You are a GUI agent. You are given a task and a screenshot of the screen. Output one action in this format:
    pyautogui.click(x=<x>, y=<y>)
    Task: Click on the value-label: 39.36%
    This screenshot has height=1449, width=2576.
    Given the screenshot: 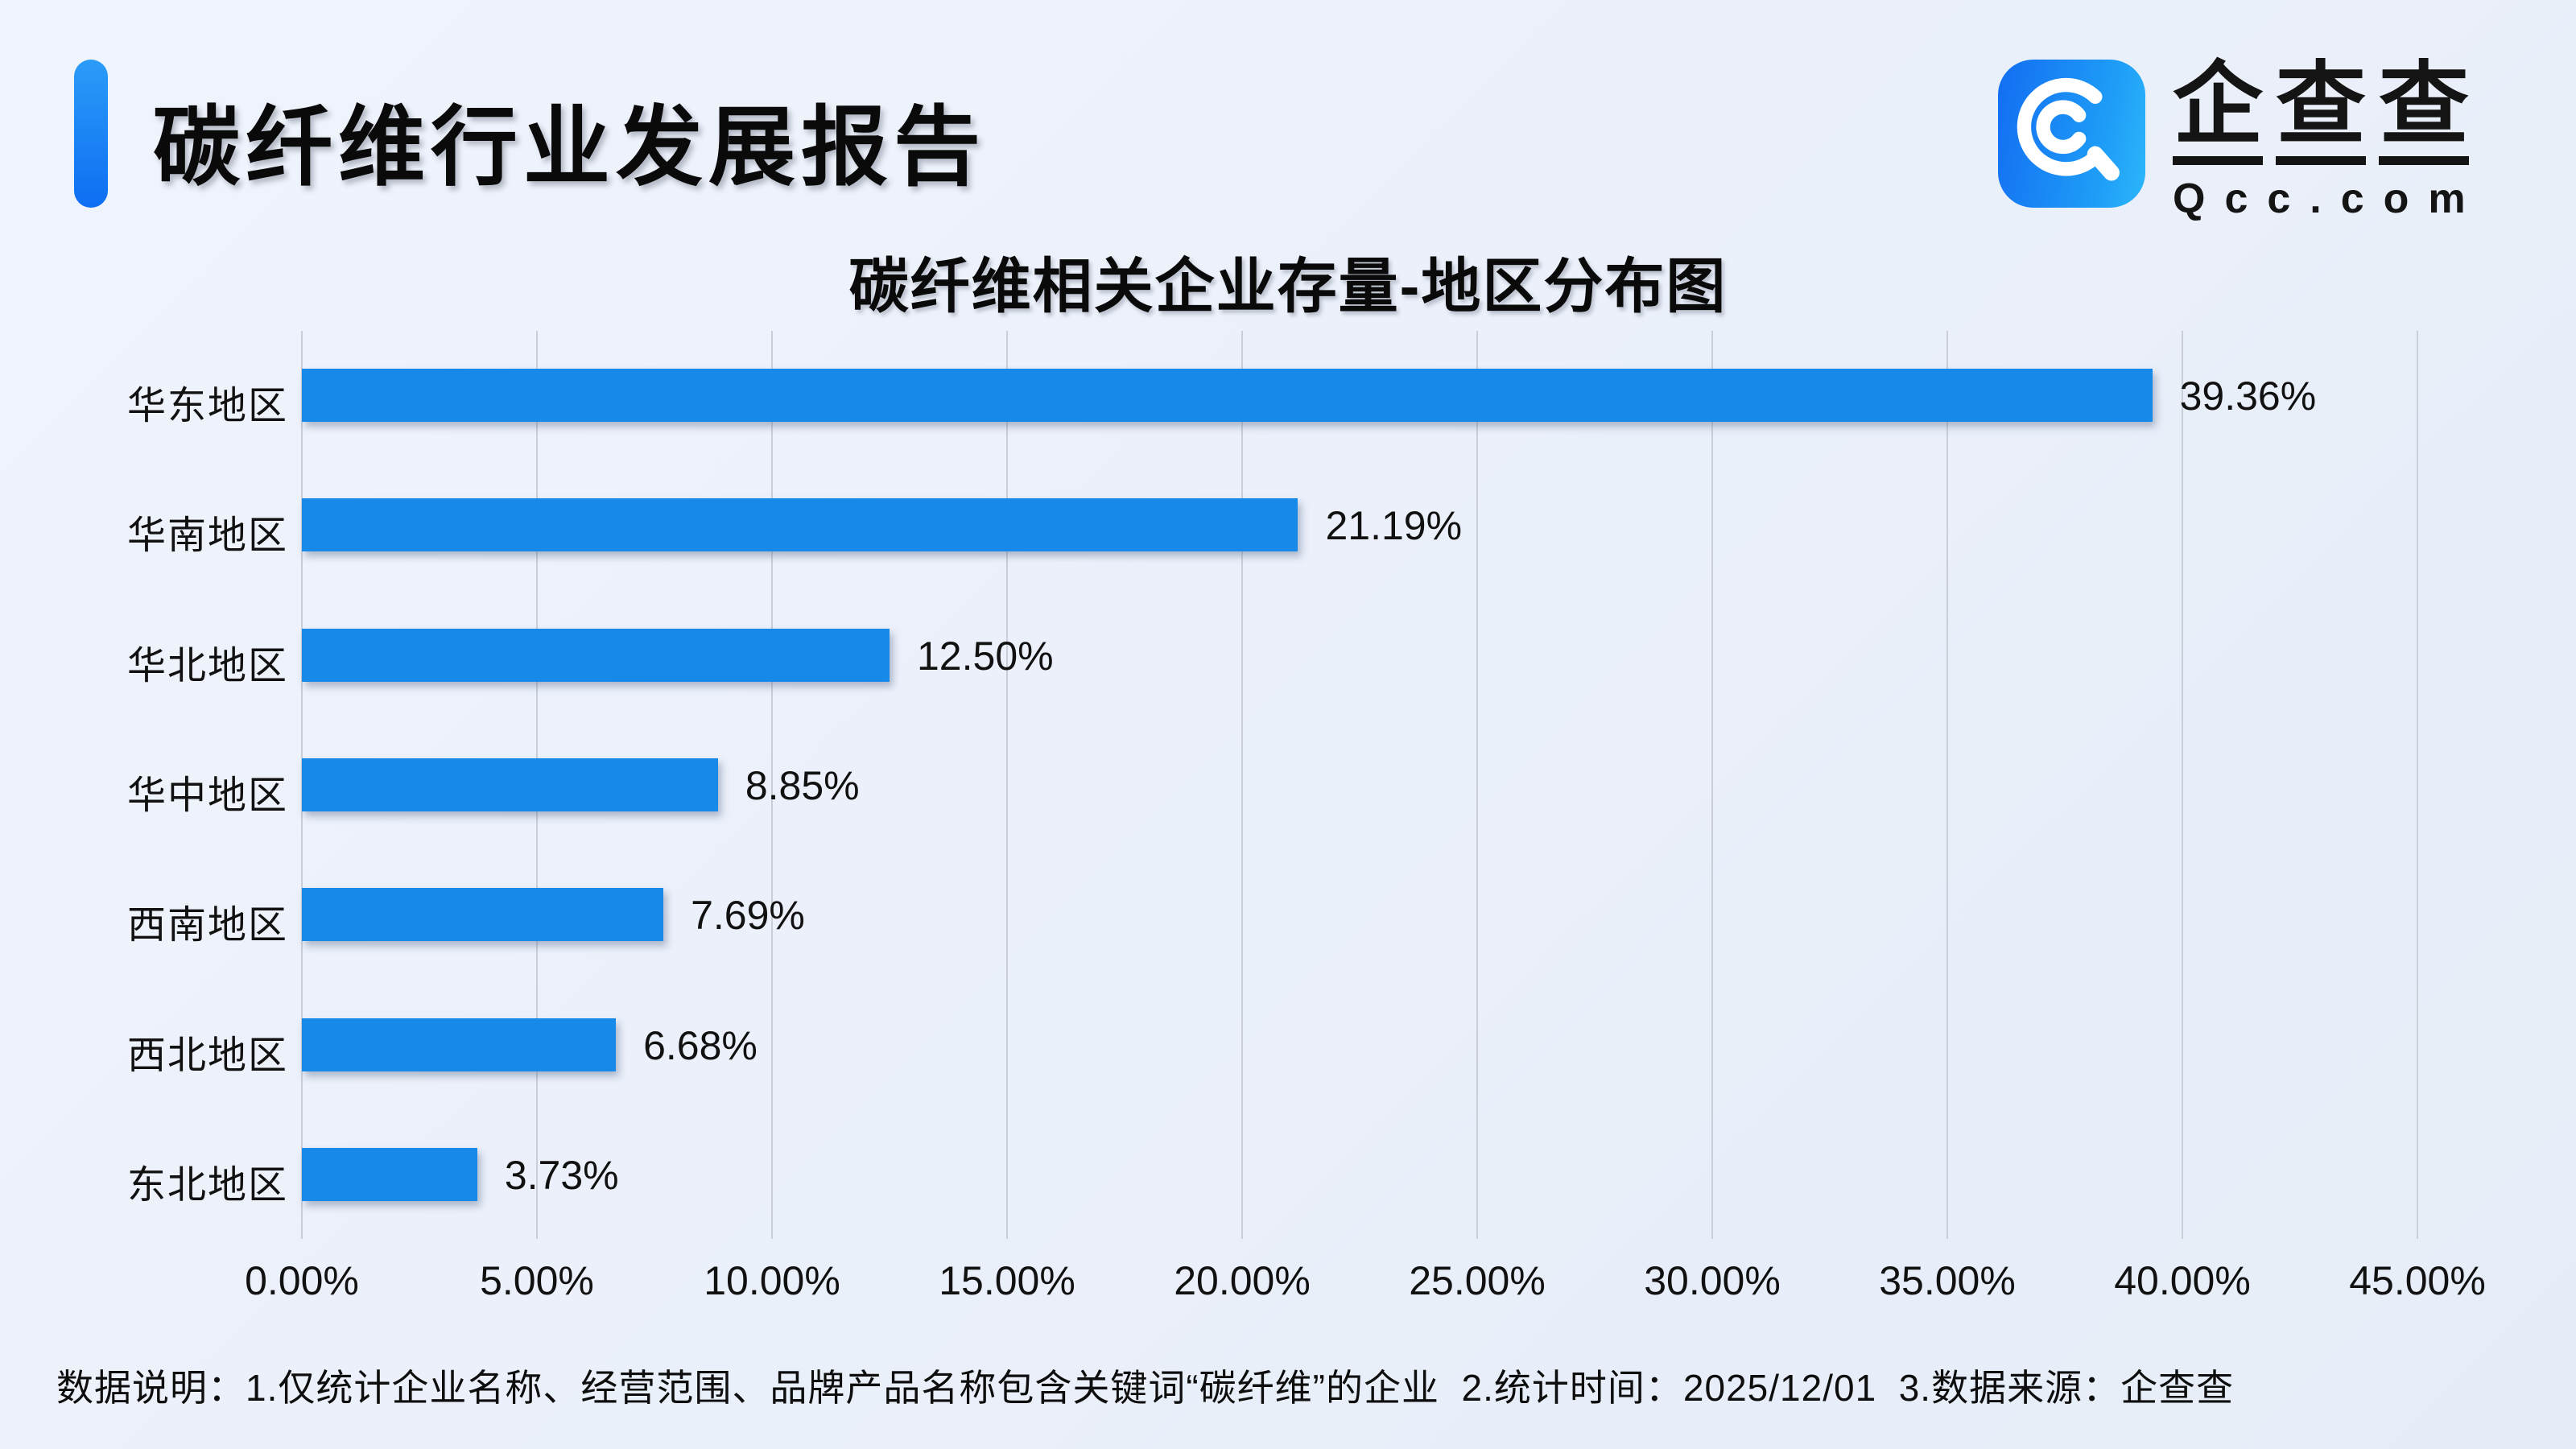 What is the action you would take?
    pyautogui.click(x=2248, y=396)
    